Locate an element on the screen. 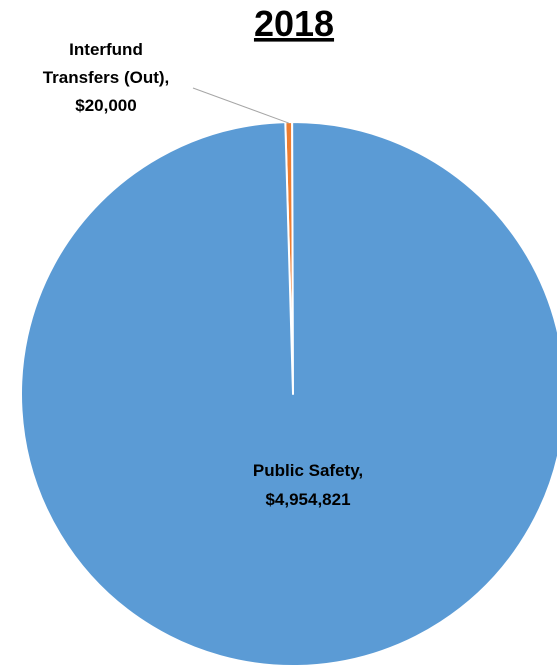 This screenshot has width=557, height=669. data-label-line: Public Safety, is located at coordinates (308, 470).